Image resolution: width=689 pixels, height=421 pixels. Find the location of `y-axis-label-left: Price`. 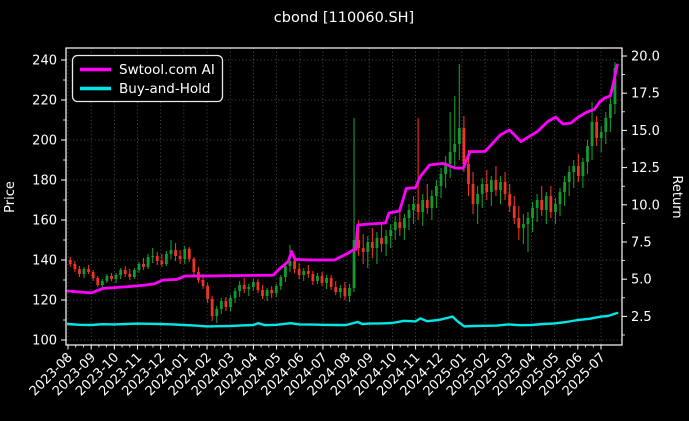

y-axis-label-left: Price is located at coordinates (10, 197).